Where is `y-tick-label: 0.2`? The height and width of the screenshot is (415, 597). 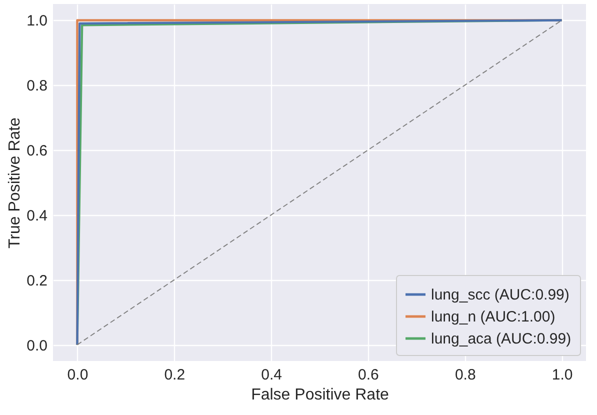
y-tick-label: 0.2 is located at coordinates (37, 281).